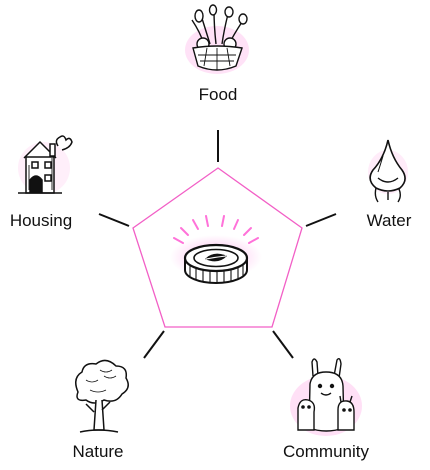 The image size is (430, 470). What do you see at coordinates (283, 344) in the screenshot?
I see `spoke-community` at bounding box center [283, 344].